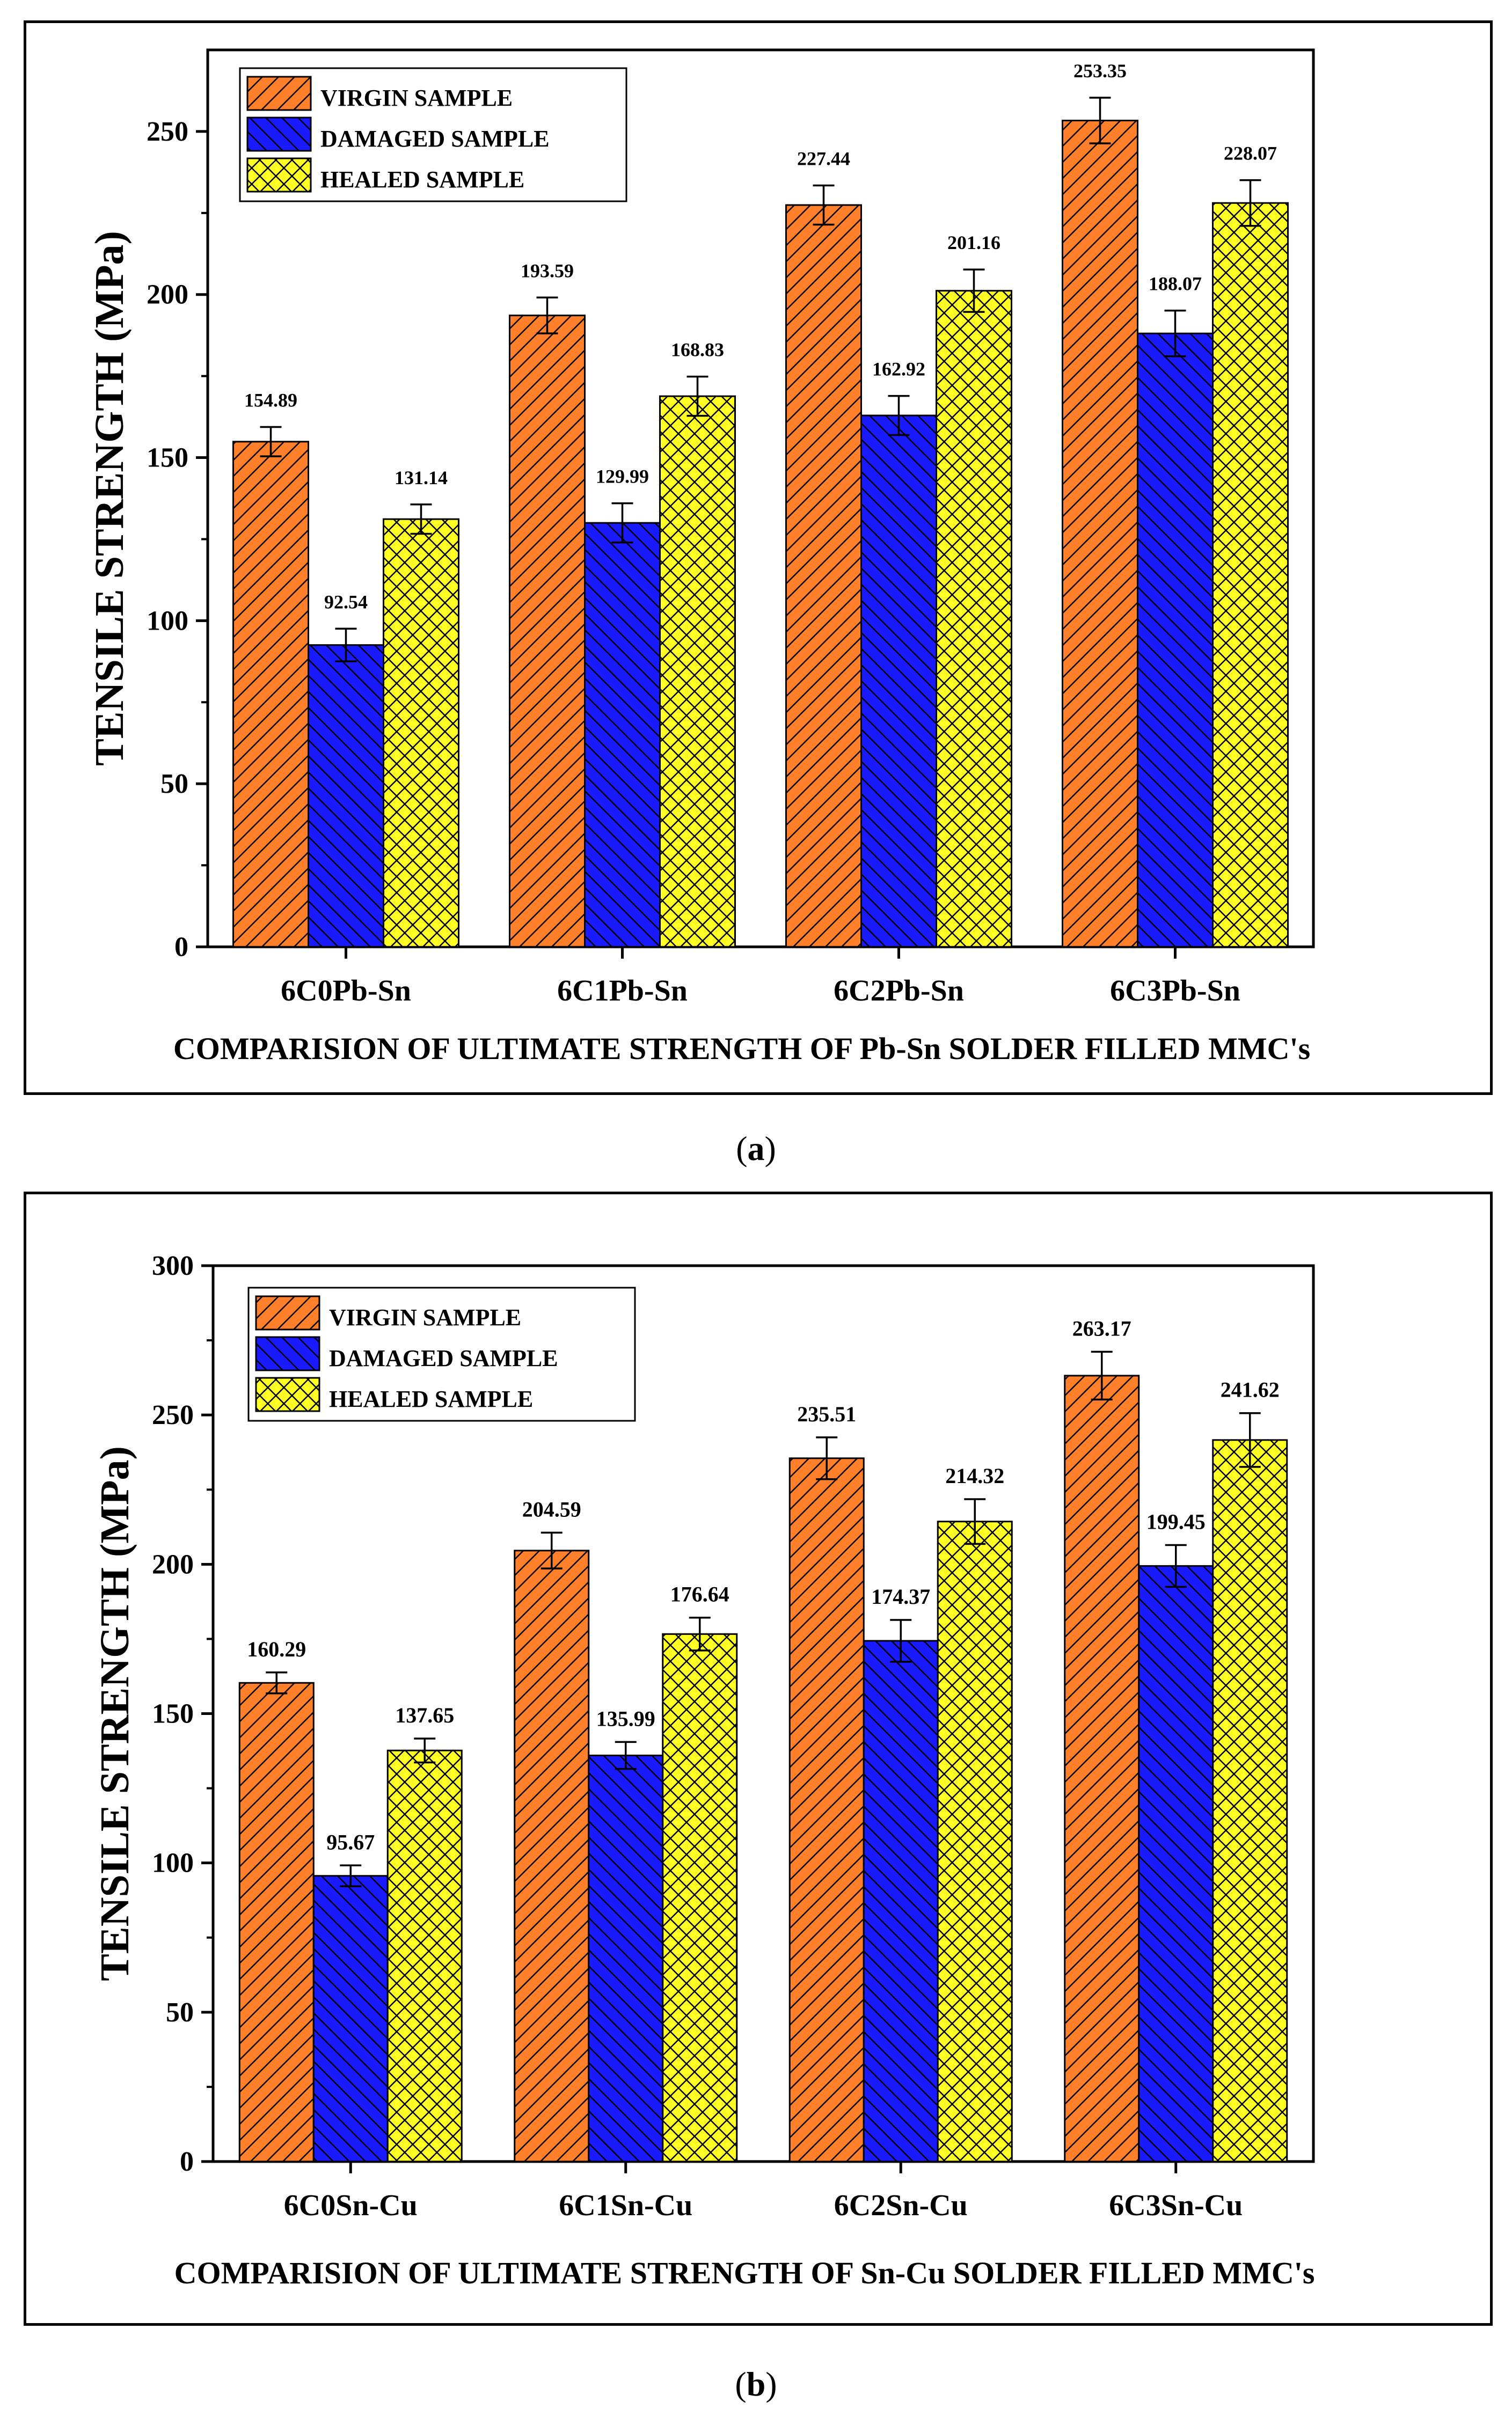  What do you see at coordinates (826, 1414) in the screenshot?
I see `data-label: 235.51` at bounding box center [826, 1414].